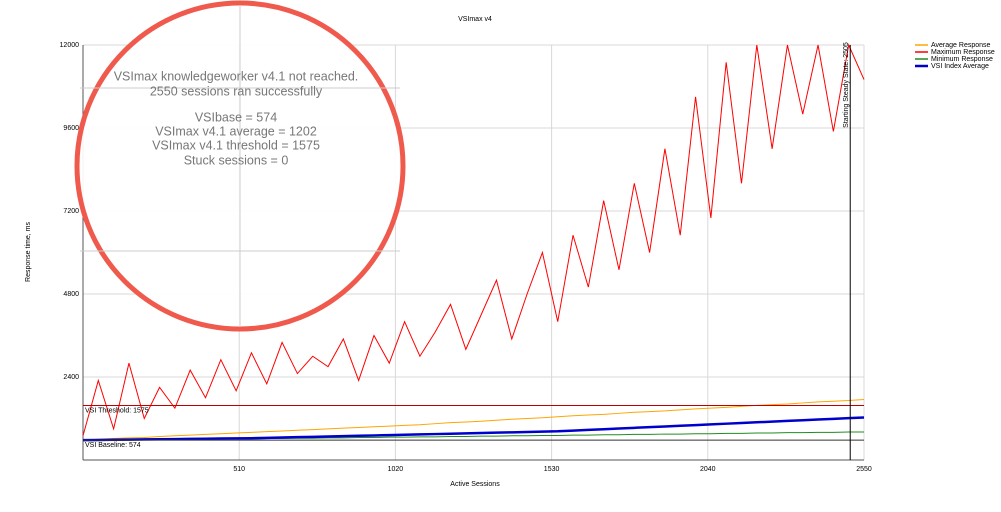 The height and width of the screenshot is (512, 1001). I want to click on y-tick-label: 2400, so click(71, 377).